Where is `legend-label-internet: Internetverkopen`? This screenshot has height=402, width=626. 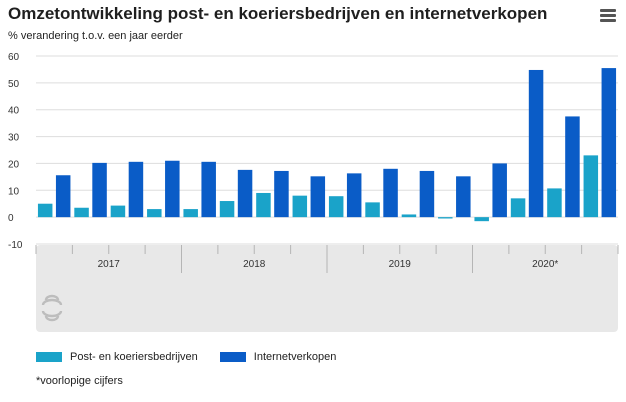
legend-label-internet: Internetverkopen is located at coordinates (295, 357).